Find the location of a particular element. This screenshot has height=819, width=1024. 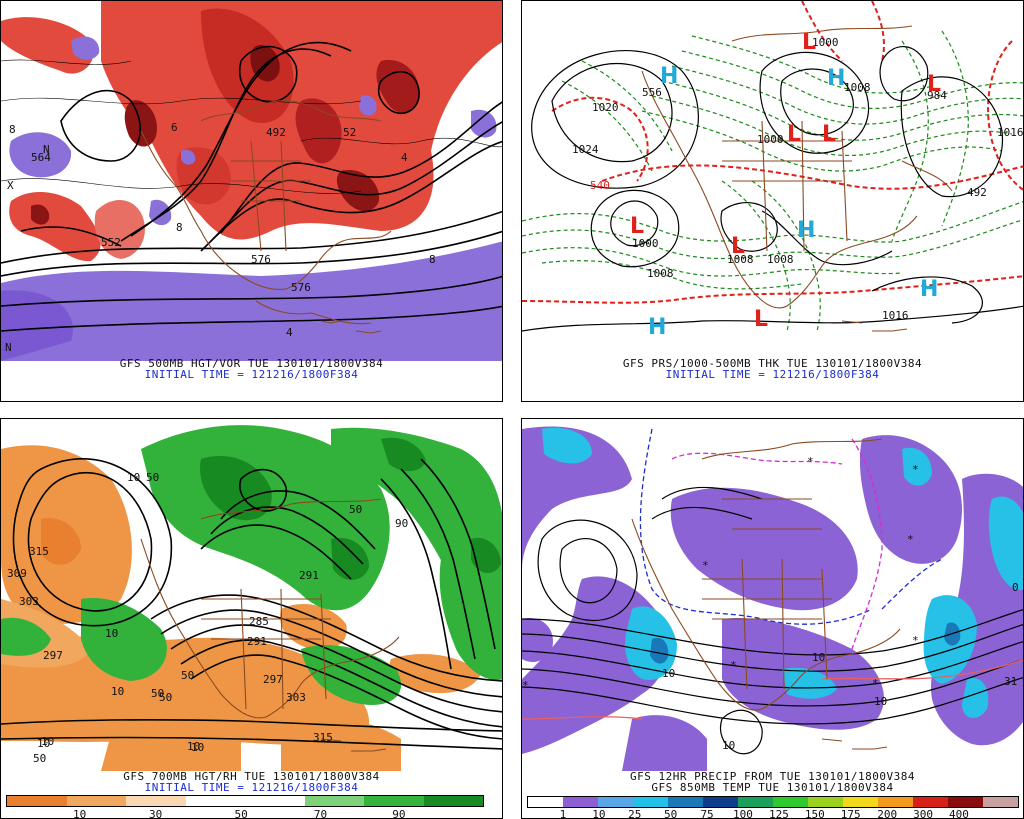

colorbar-label: 400 is located at coordinates (959, 813).